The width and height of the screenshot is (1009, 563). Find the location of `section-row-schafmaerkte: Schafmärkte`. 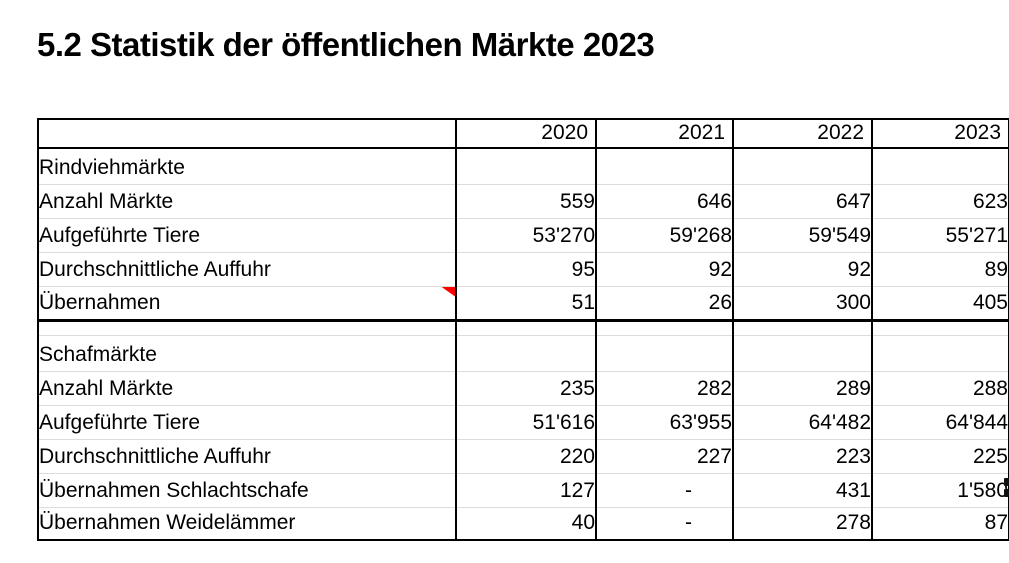

section-row-schafmaerkte: Schafmärkte is located at coordinates (523, 352).